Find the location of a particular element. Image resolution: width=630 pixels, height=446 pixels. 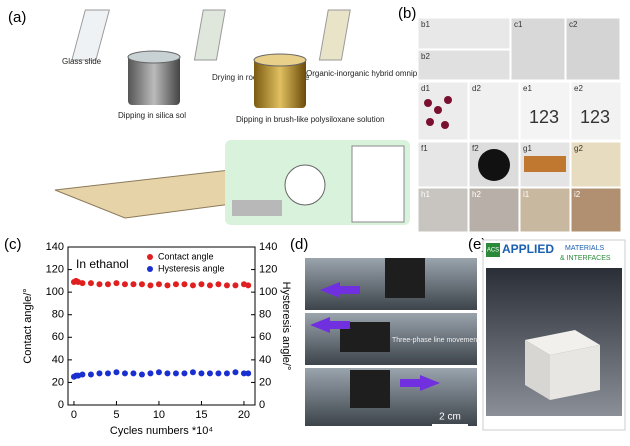

y-tick-label: 0 is located at coordinates (61, 405).